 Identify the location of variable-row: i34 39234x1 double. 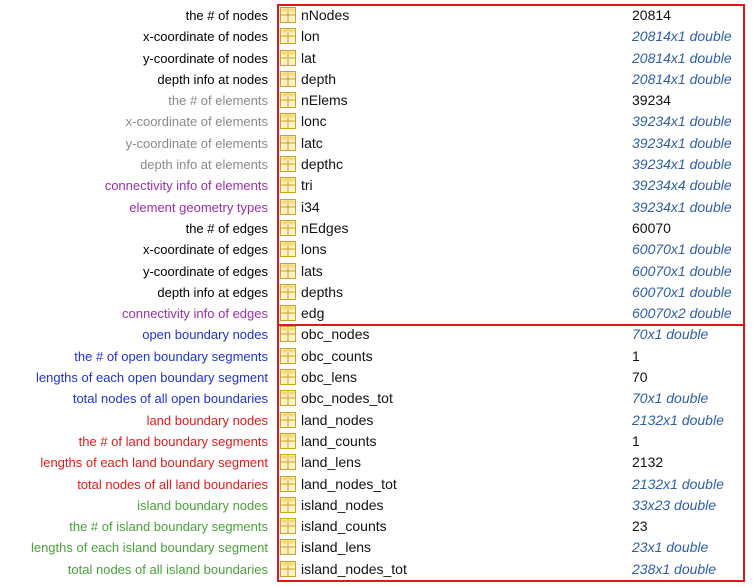
(511, 207).